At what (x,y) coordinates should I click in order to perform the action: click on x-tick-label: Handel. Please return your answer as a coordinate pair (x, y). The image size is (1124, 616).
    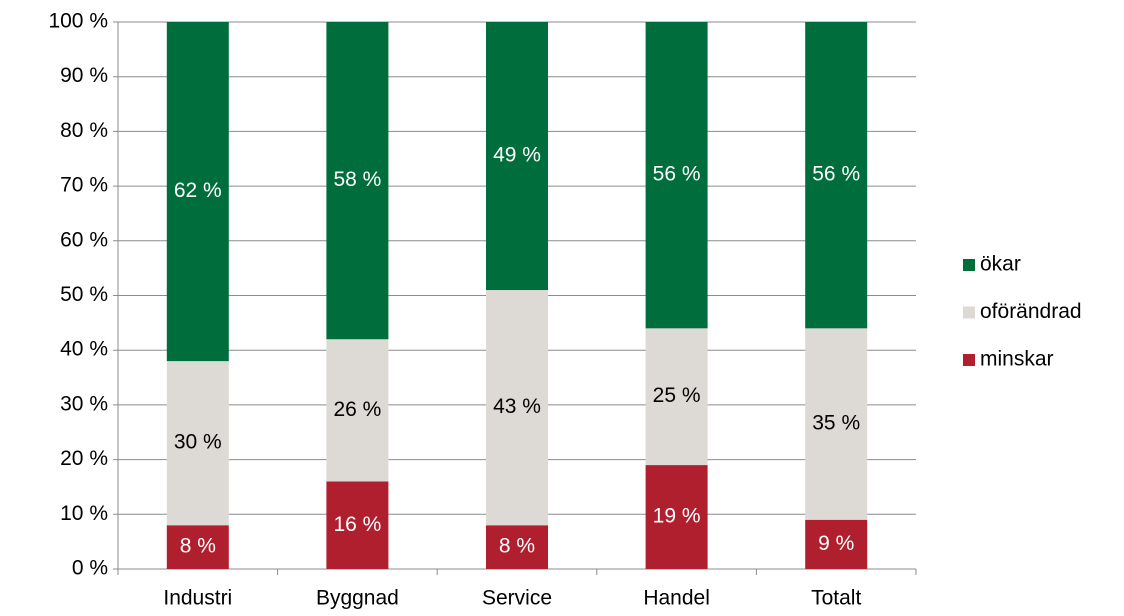
    Looking at the image, I should click on (676, 598).